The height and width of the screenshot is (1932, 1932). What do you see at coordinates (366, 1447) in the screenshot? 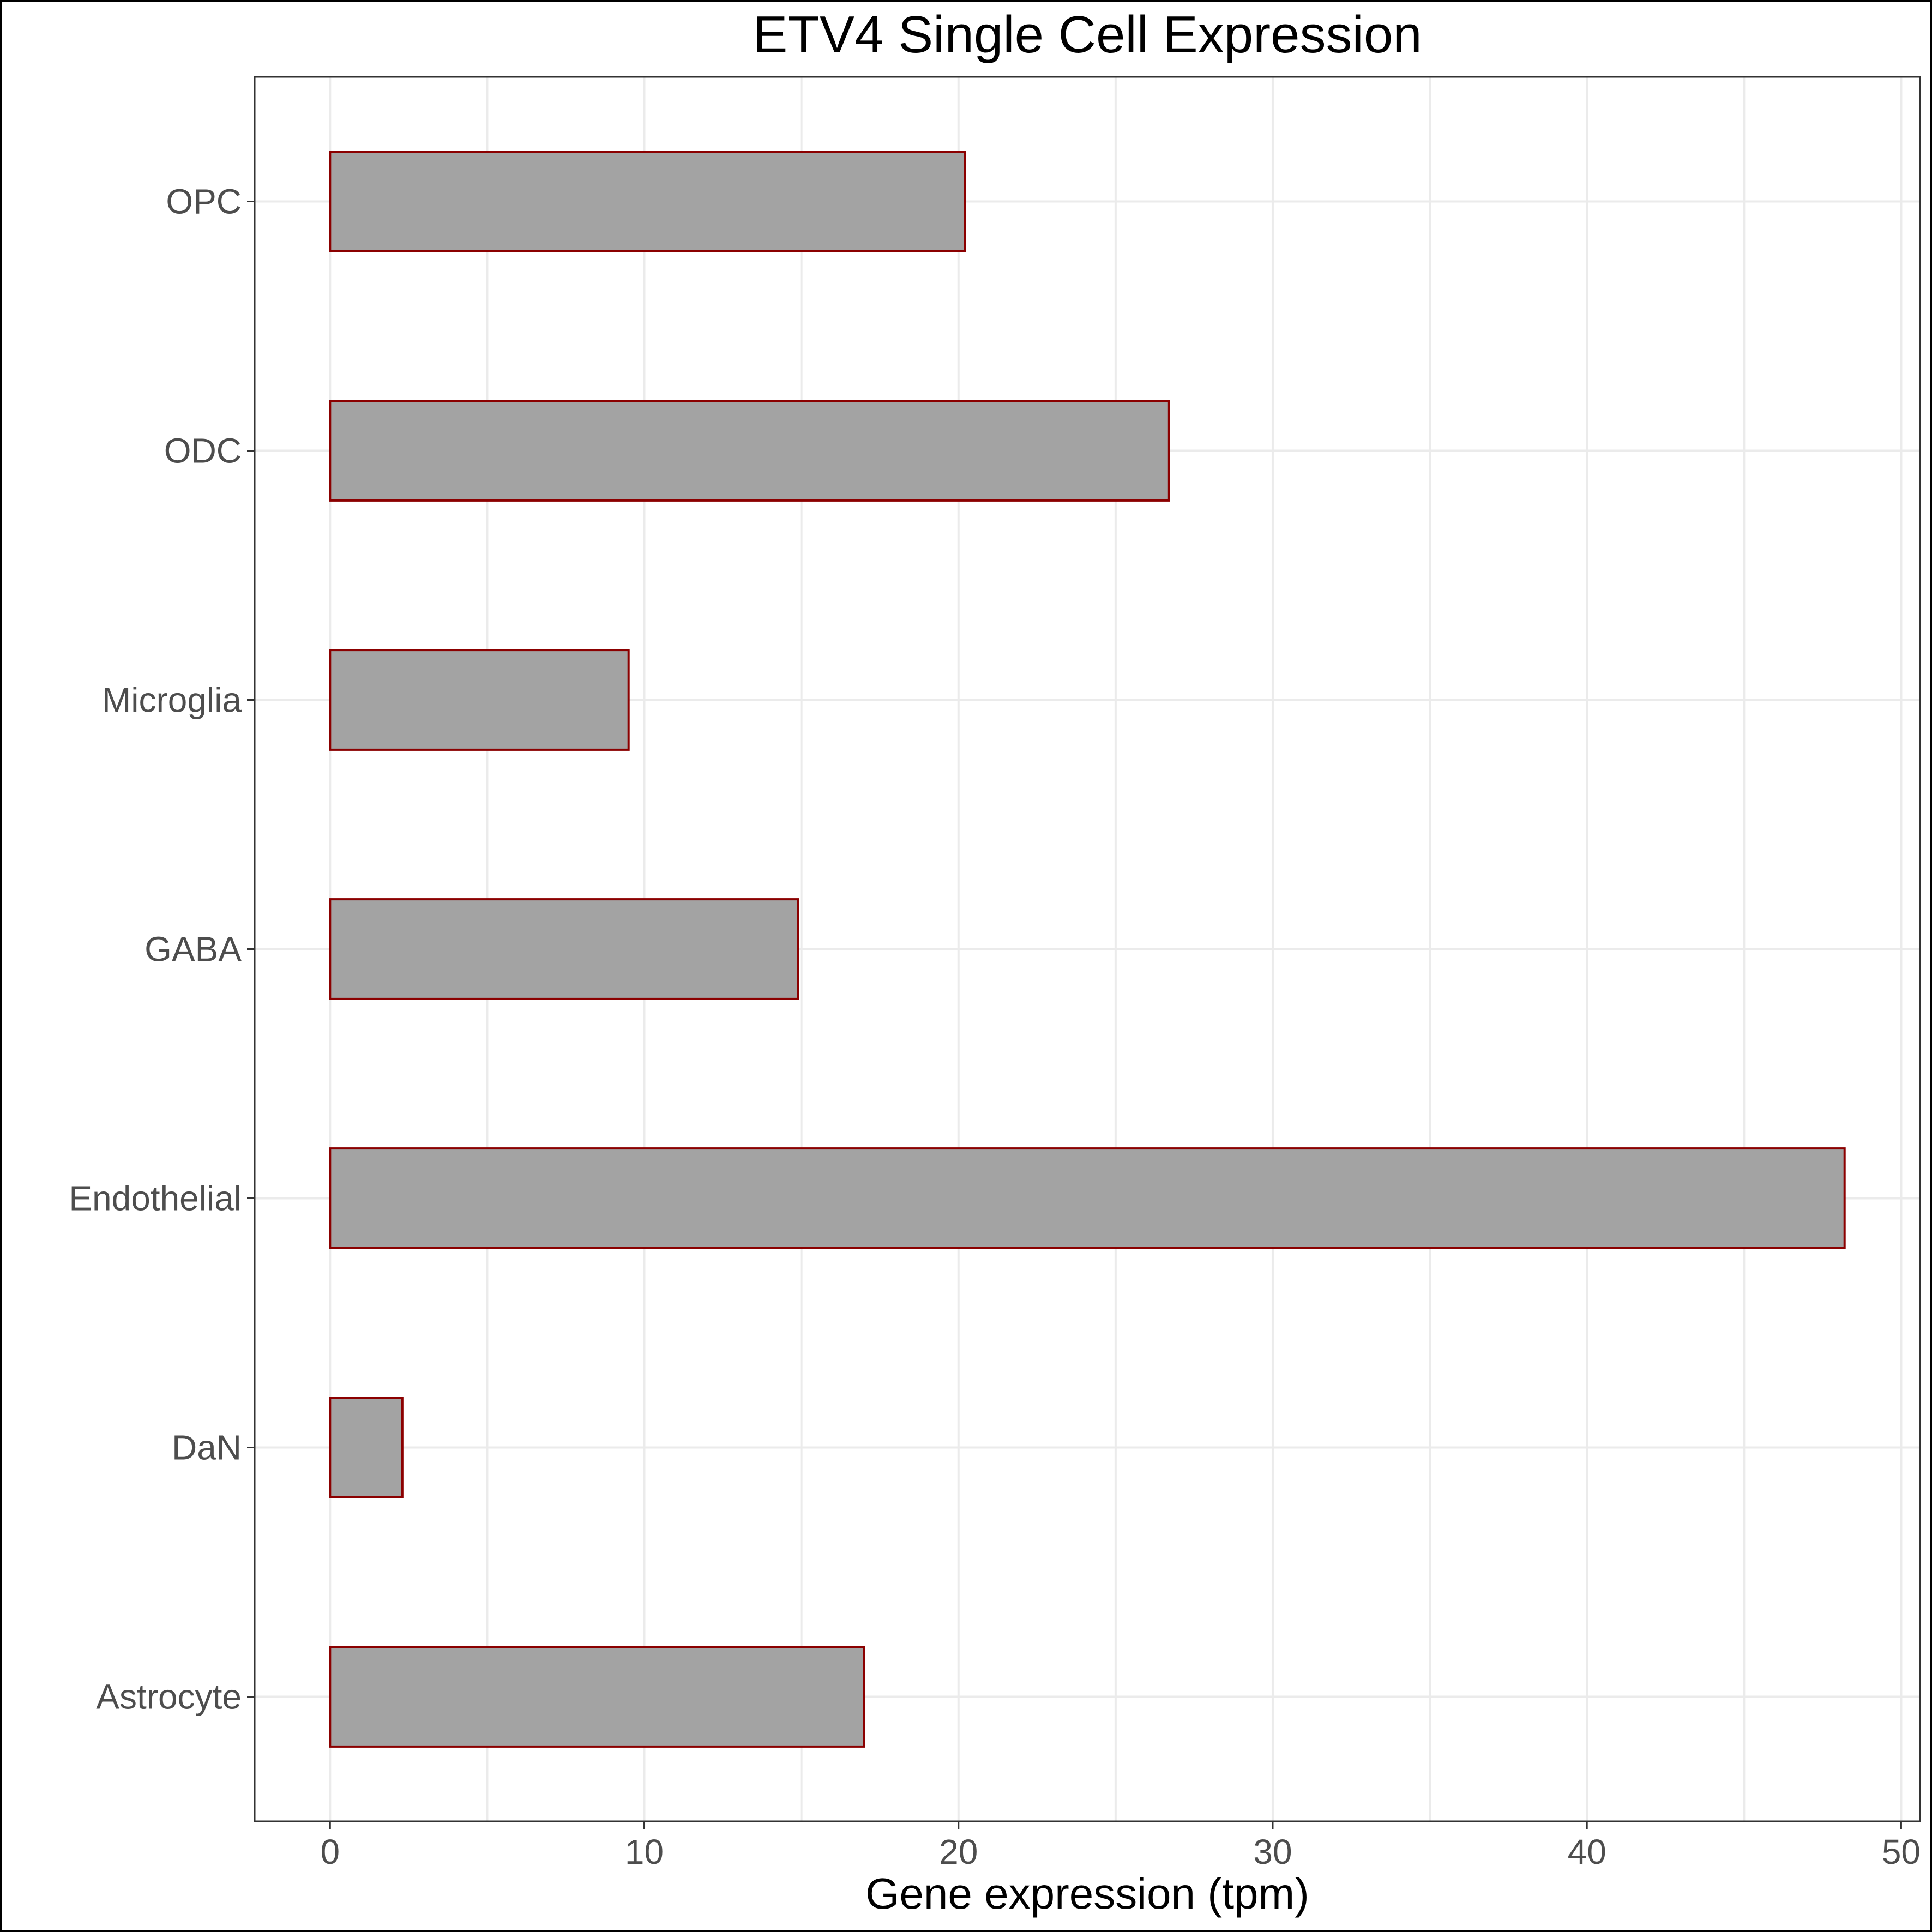
I see `bar-dan` at bounding box center [366, 1447].